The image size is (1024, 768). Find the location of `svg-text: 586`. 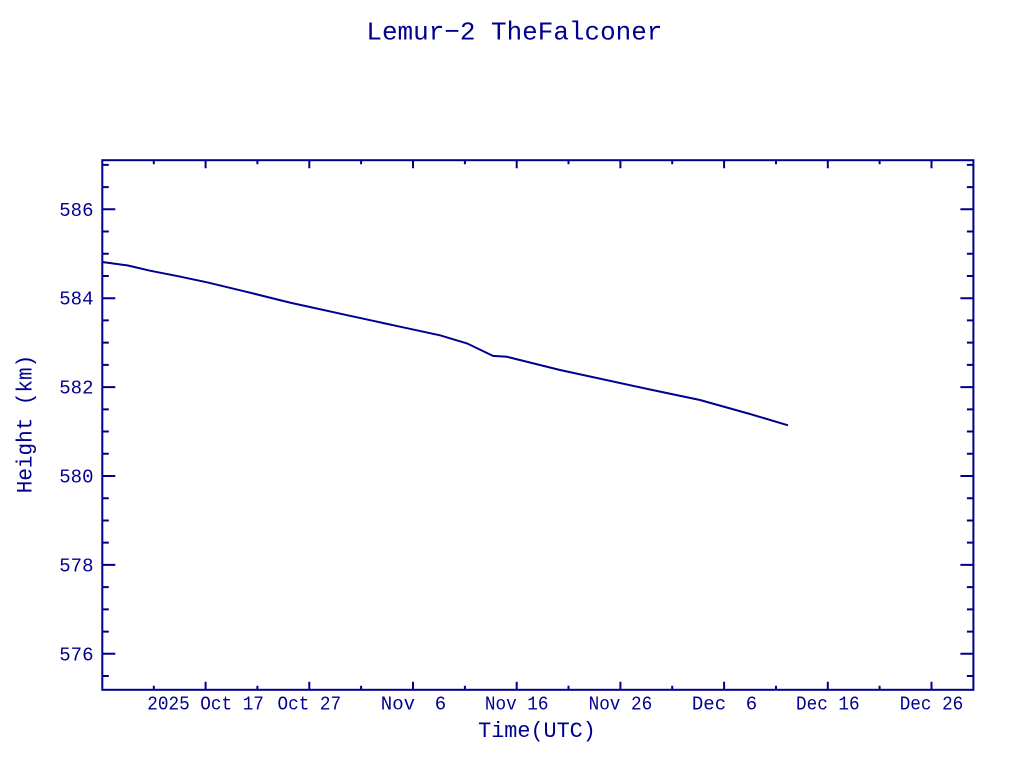

svg-text: 586 is located at coordinates (76, 211).